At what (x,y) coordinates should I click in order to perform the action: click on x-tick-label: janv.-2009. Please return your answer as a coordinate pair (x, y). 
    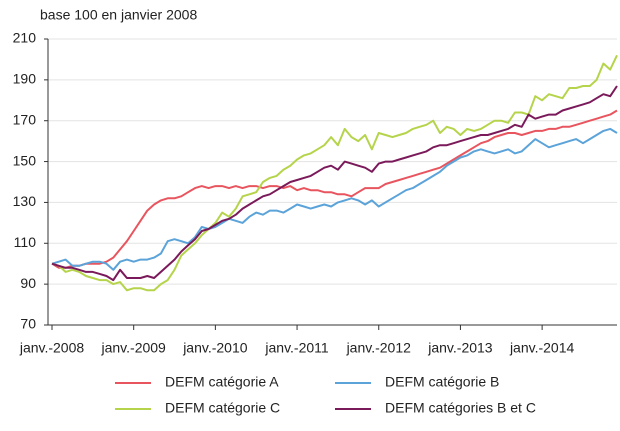
    Looking at the image, I should click on (134, 348).